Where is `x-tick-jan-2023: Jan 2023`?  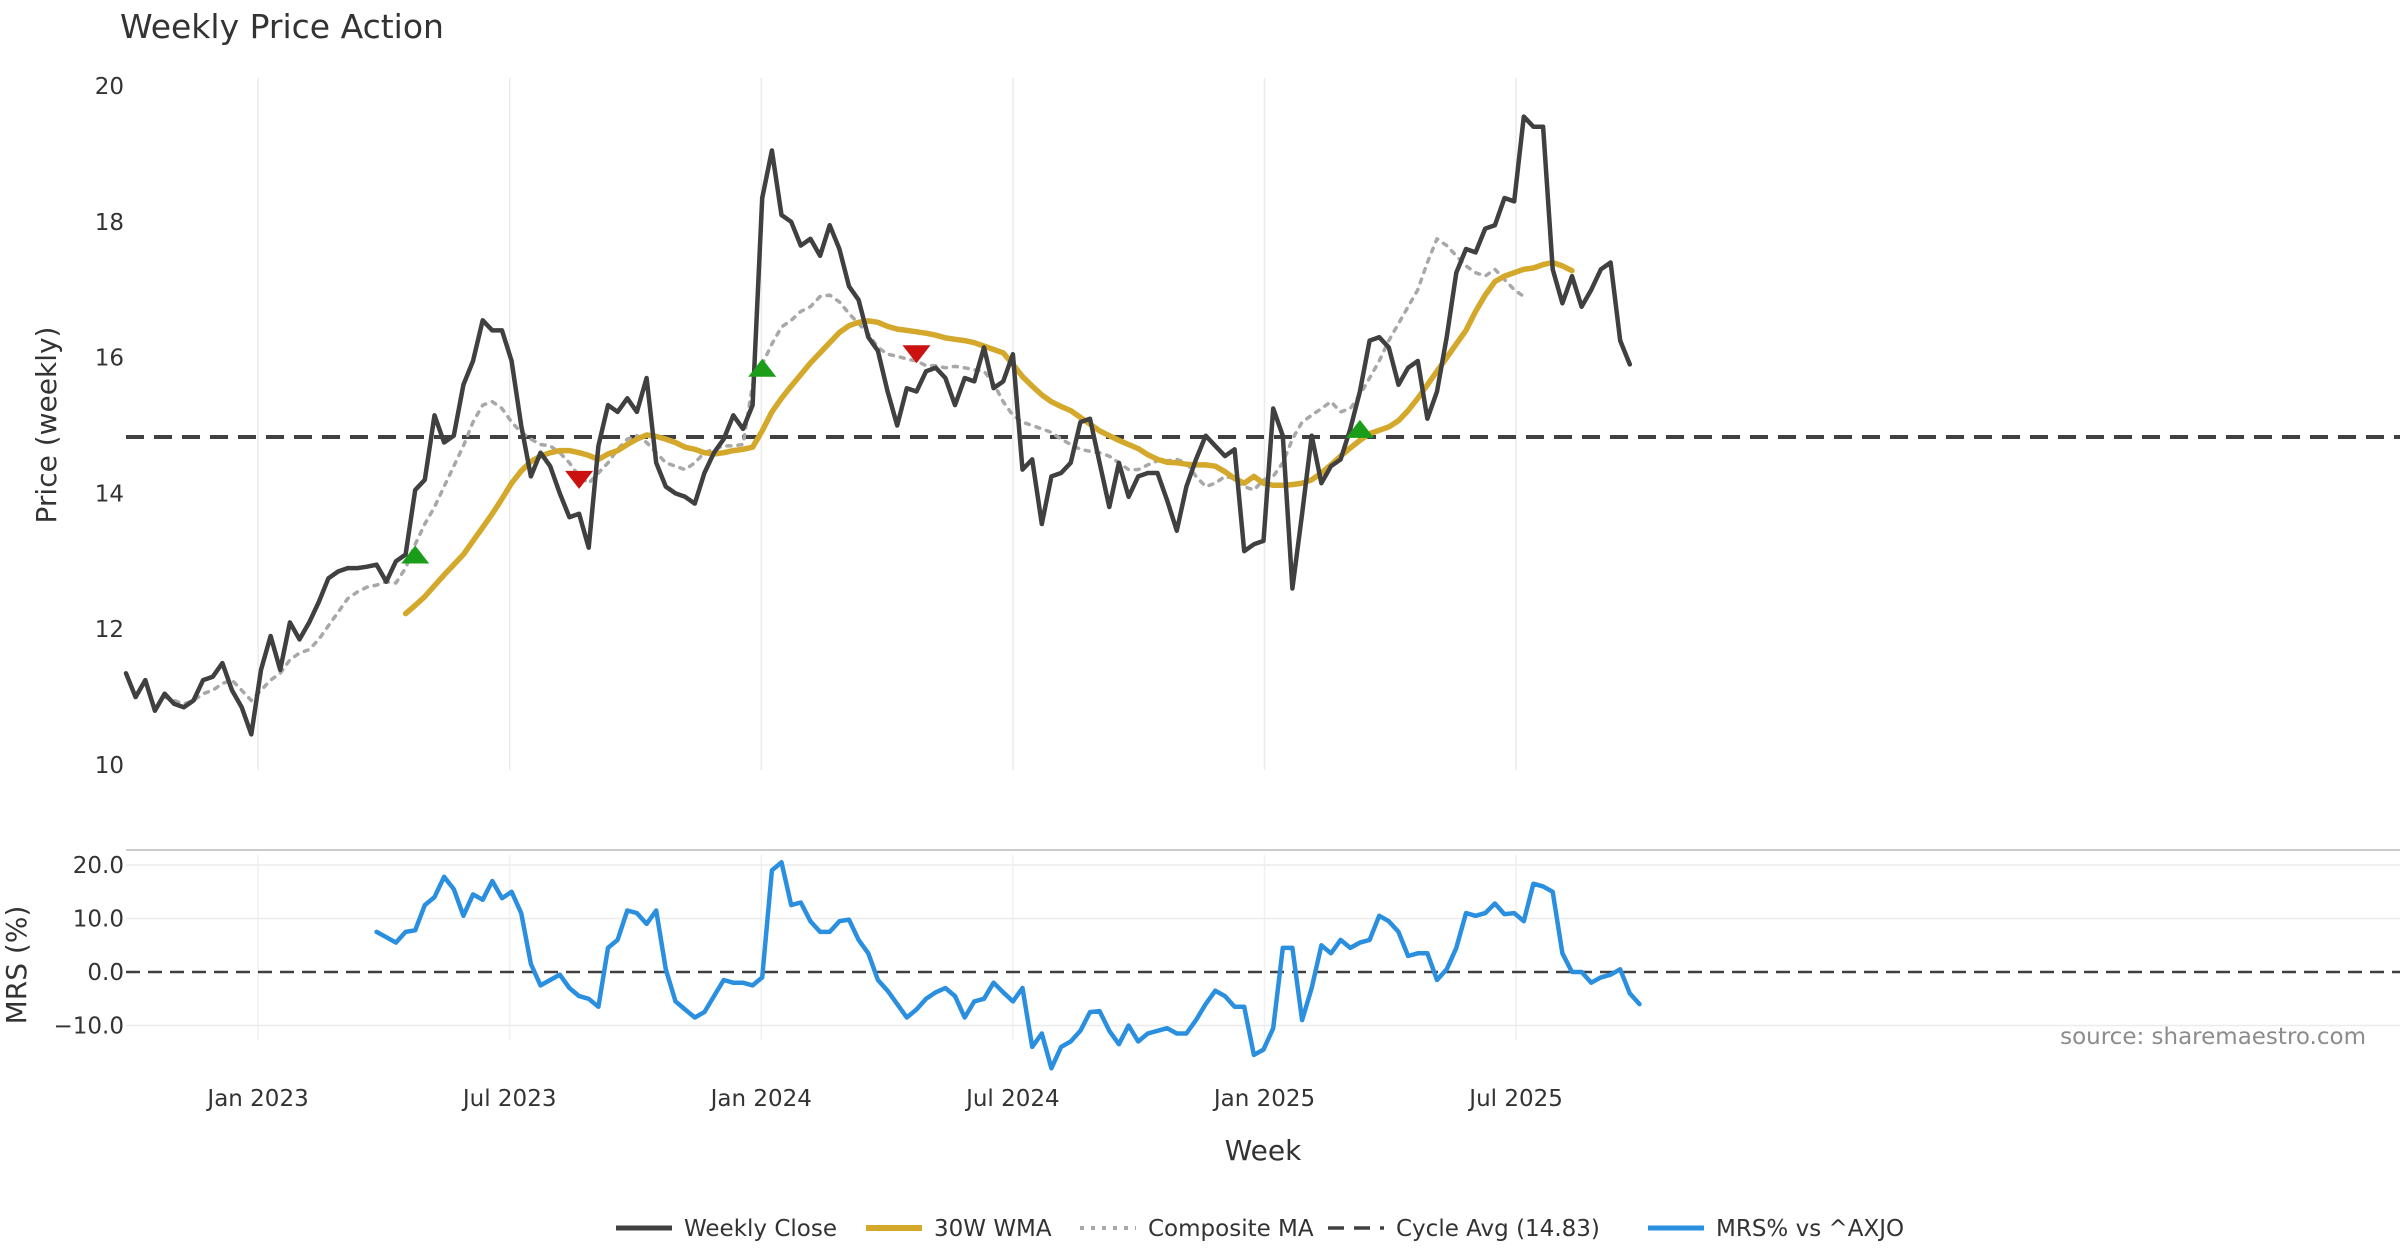
x-tick-jan-2023: Jan 2023 is located at coordinates (256, 1099).